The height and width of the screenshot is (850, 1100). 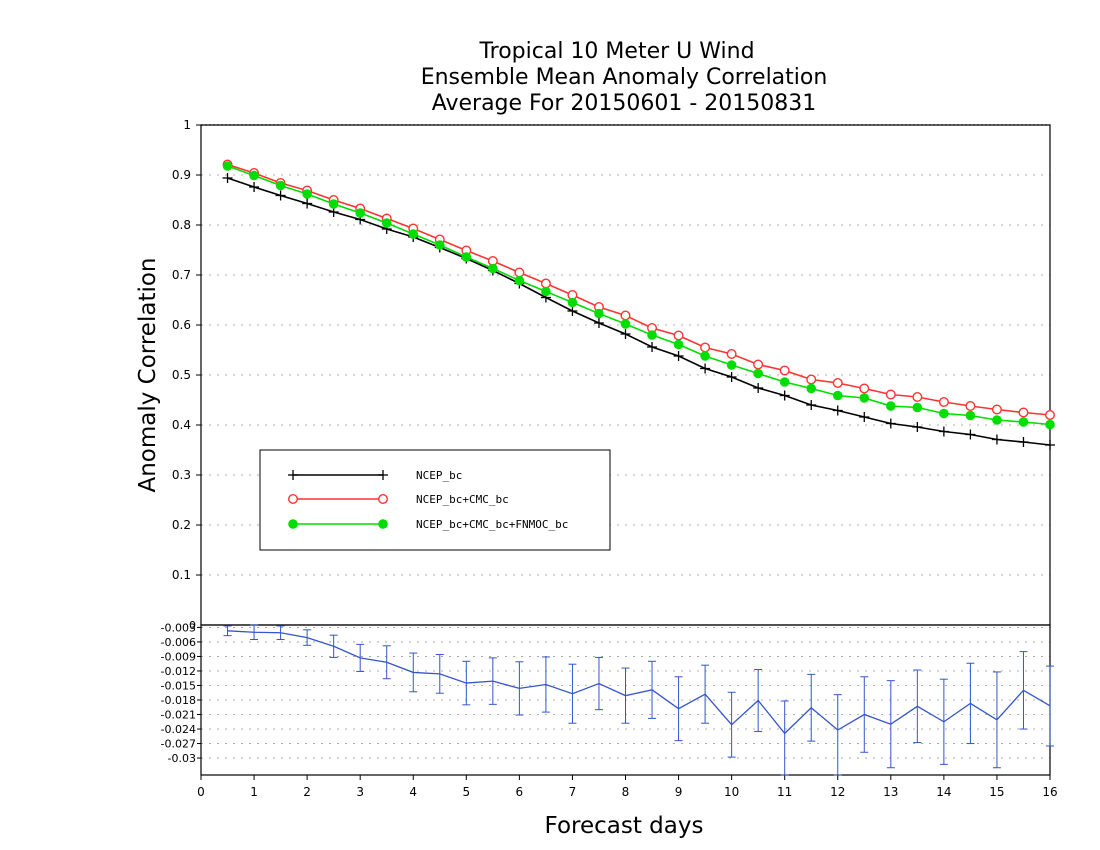 What do you see at coordinates (784, 792) in the screenshot?
I see `x-tick-label: 11` at bounding box center [784, 792].